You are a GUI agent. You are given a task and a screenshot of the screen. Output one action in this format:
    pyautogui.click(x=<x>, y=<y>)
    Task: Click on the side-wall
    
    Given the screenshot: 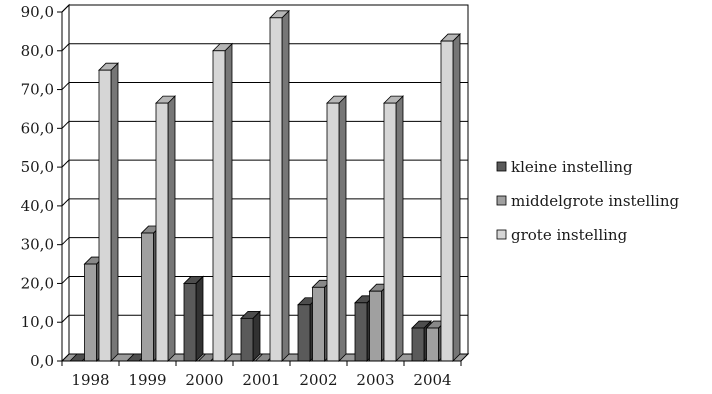 What is the action you would take?
    pyautogui.click(x=65, y=183)
    